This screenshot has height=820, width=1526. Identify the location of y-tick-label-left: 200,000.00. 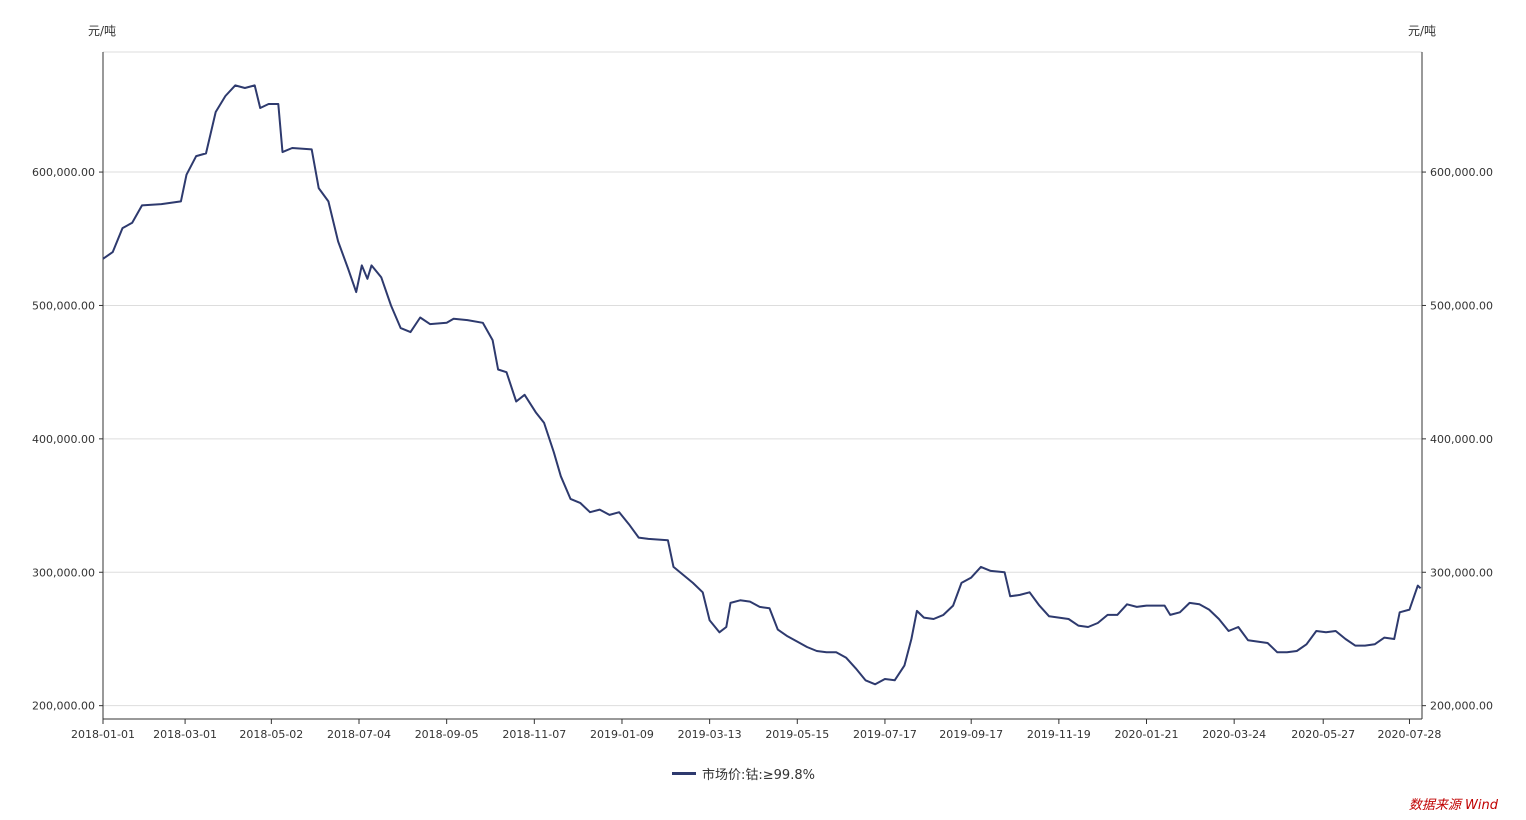
(63, 706).